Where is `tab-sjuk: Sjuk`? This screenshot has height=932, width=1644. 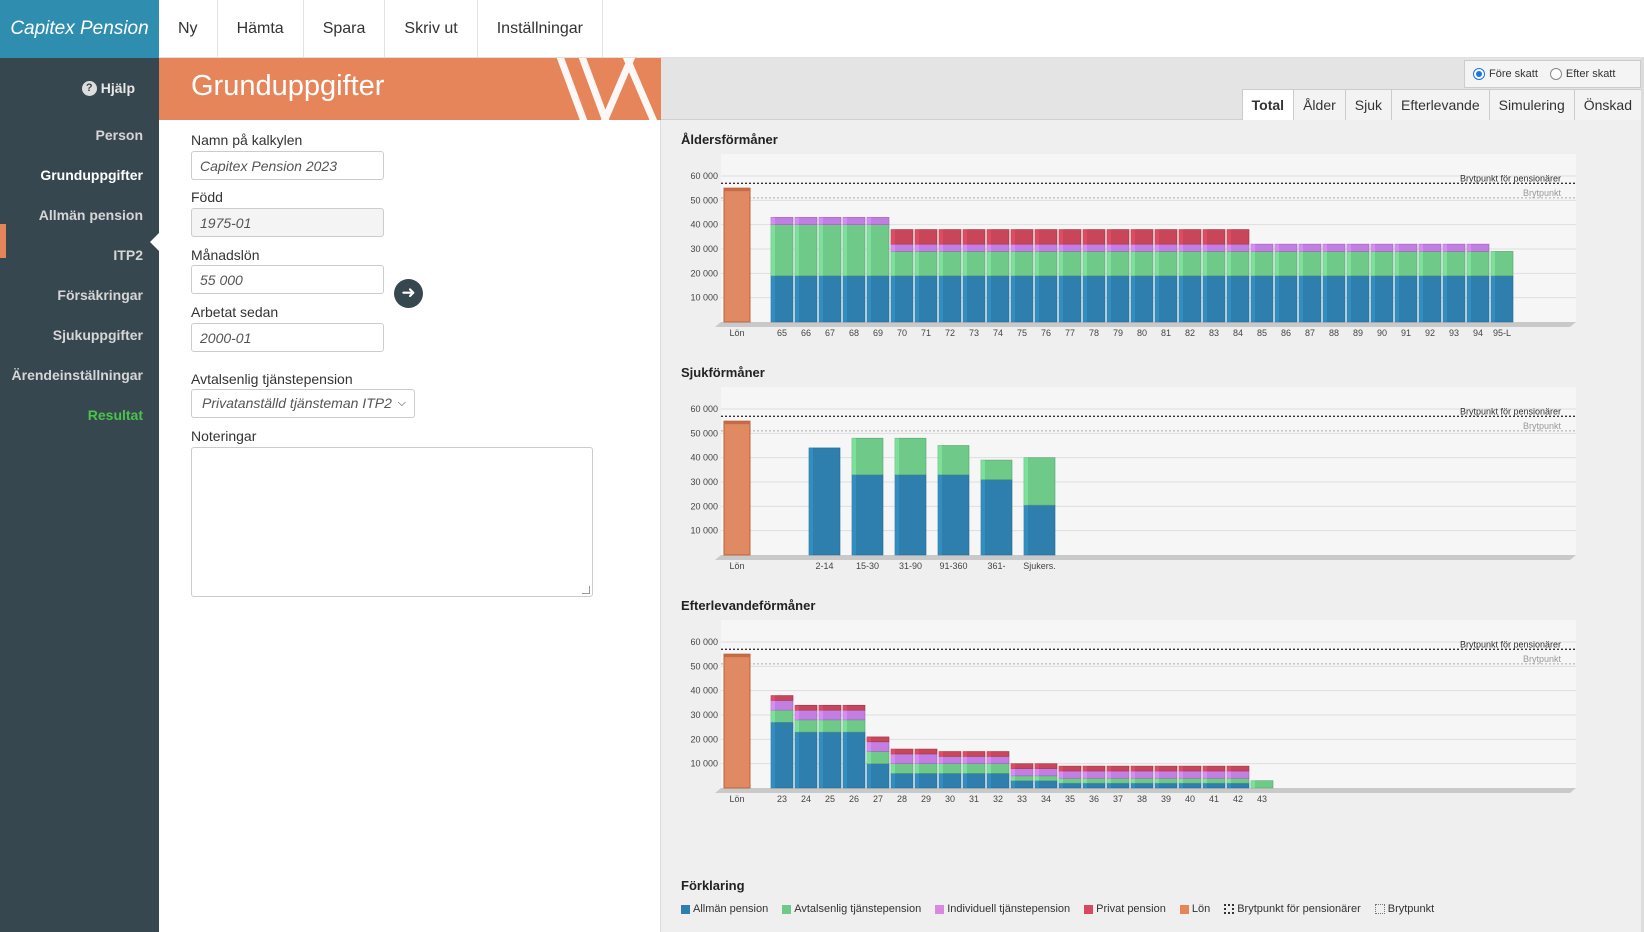 tab-sjuk: Sjuk is located at coordinates (1368, 104).